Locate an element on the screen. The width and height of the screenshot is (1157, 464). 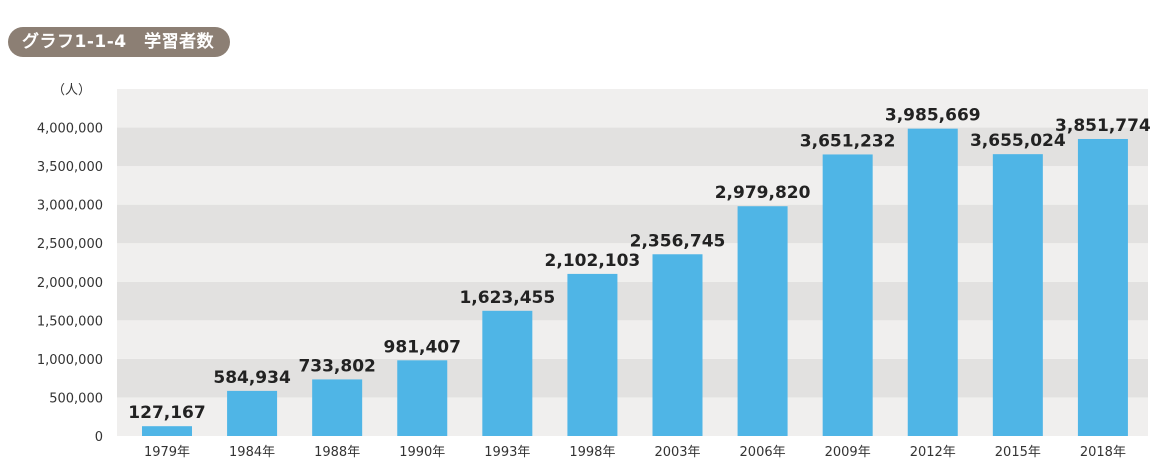
y-tick-label: 1,000,000 is located at coordinates (70, 360).